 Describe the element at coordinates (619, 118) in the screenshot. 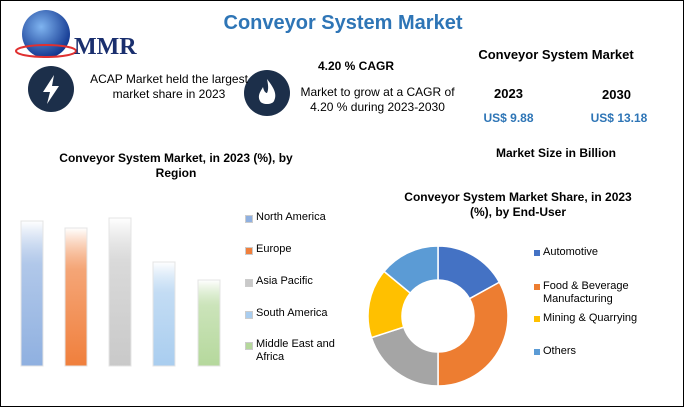

I see `market-value: US$ 13.18` at that location.